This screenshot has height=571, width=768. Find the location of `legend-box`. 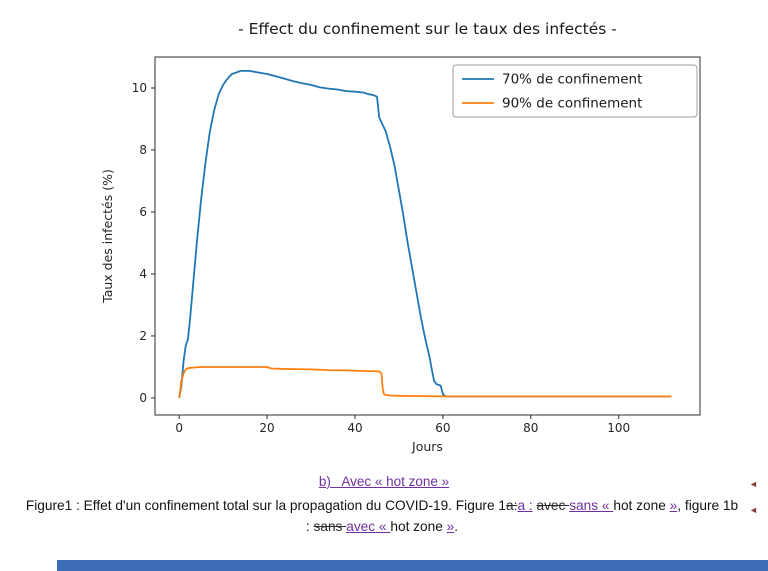

legend-box is located at coordinates (575, 91).